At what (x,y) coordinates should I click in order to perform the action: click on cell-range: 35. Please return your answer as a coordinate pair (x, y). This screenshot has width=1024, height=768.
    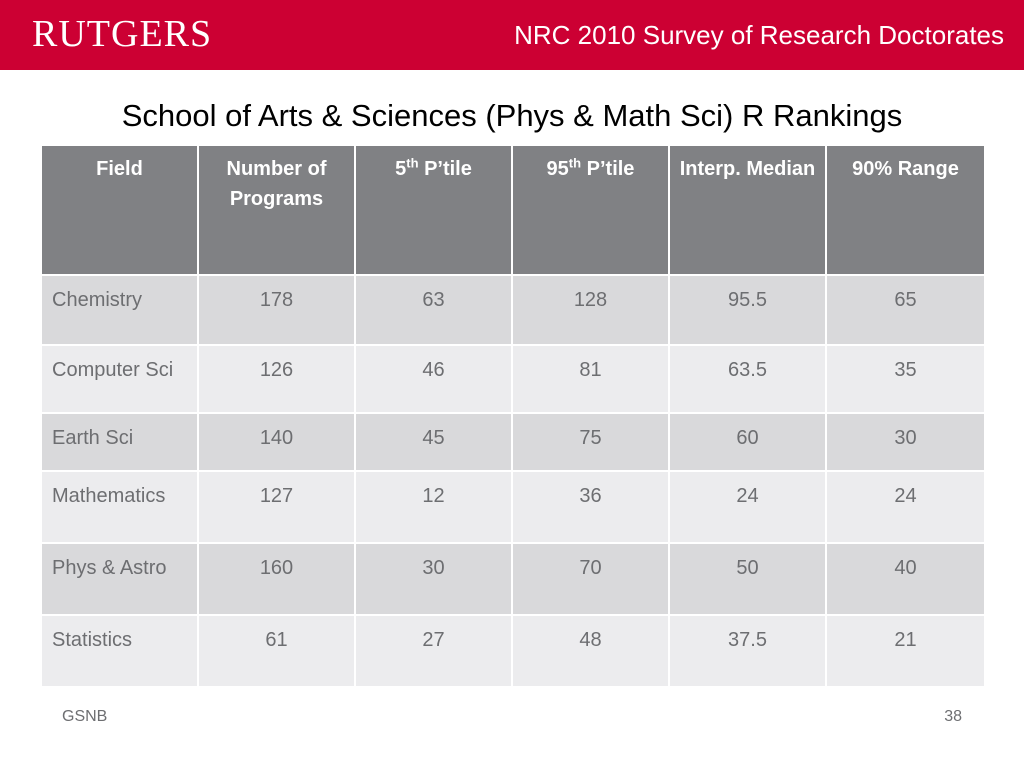
    Looking at the image, I should click on (905, 379).